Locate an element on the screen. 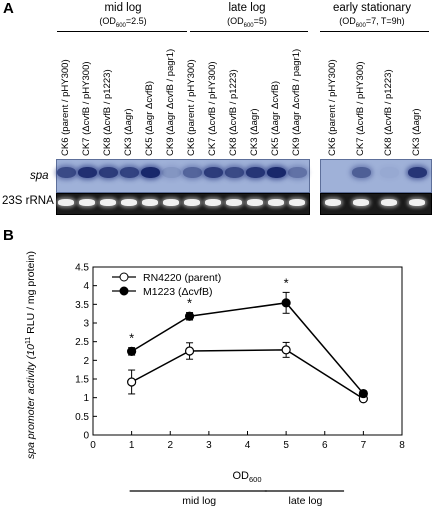 The height and width of the screenshot is (509, 432). x-tick-label-7: 7 is located at coordinates (364, 445).